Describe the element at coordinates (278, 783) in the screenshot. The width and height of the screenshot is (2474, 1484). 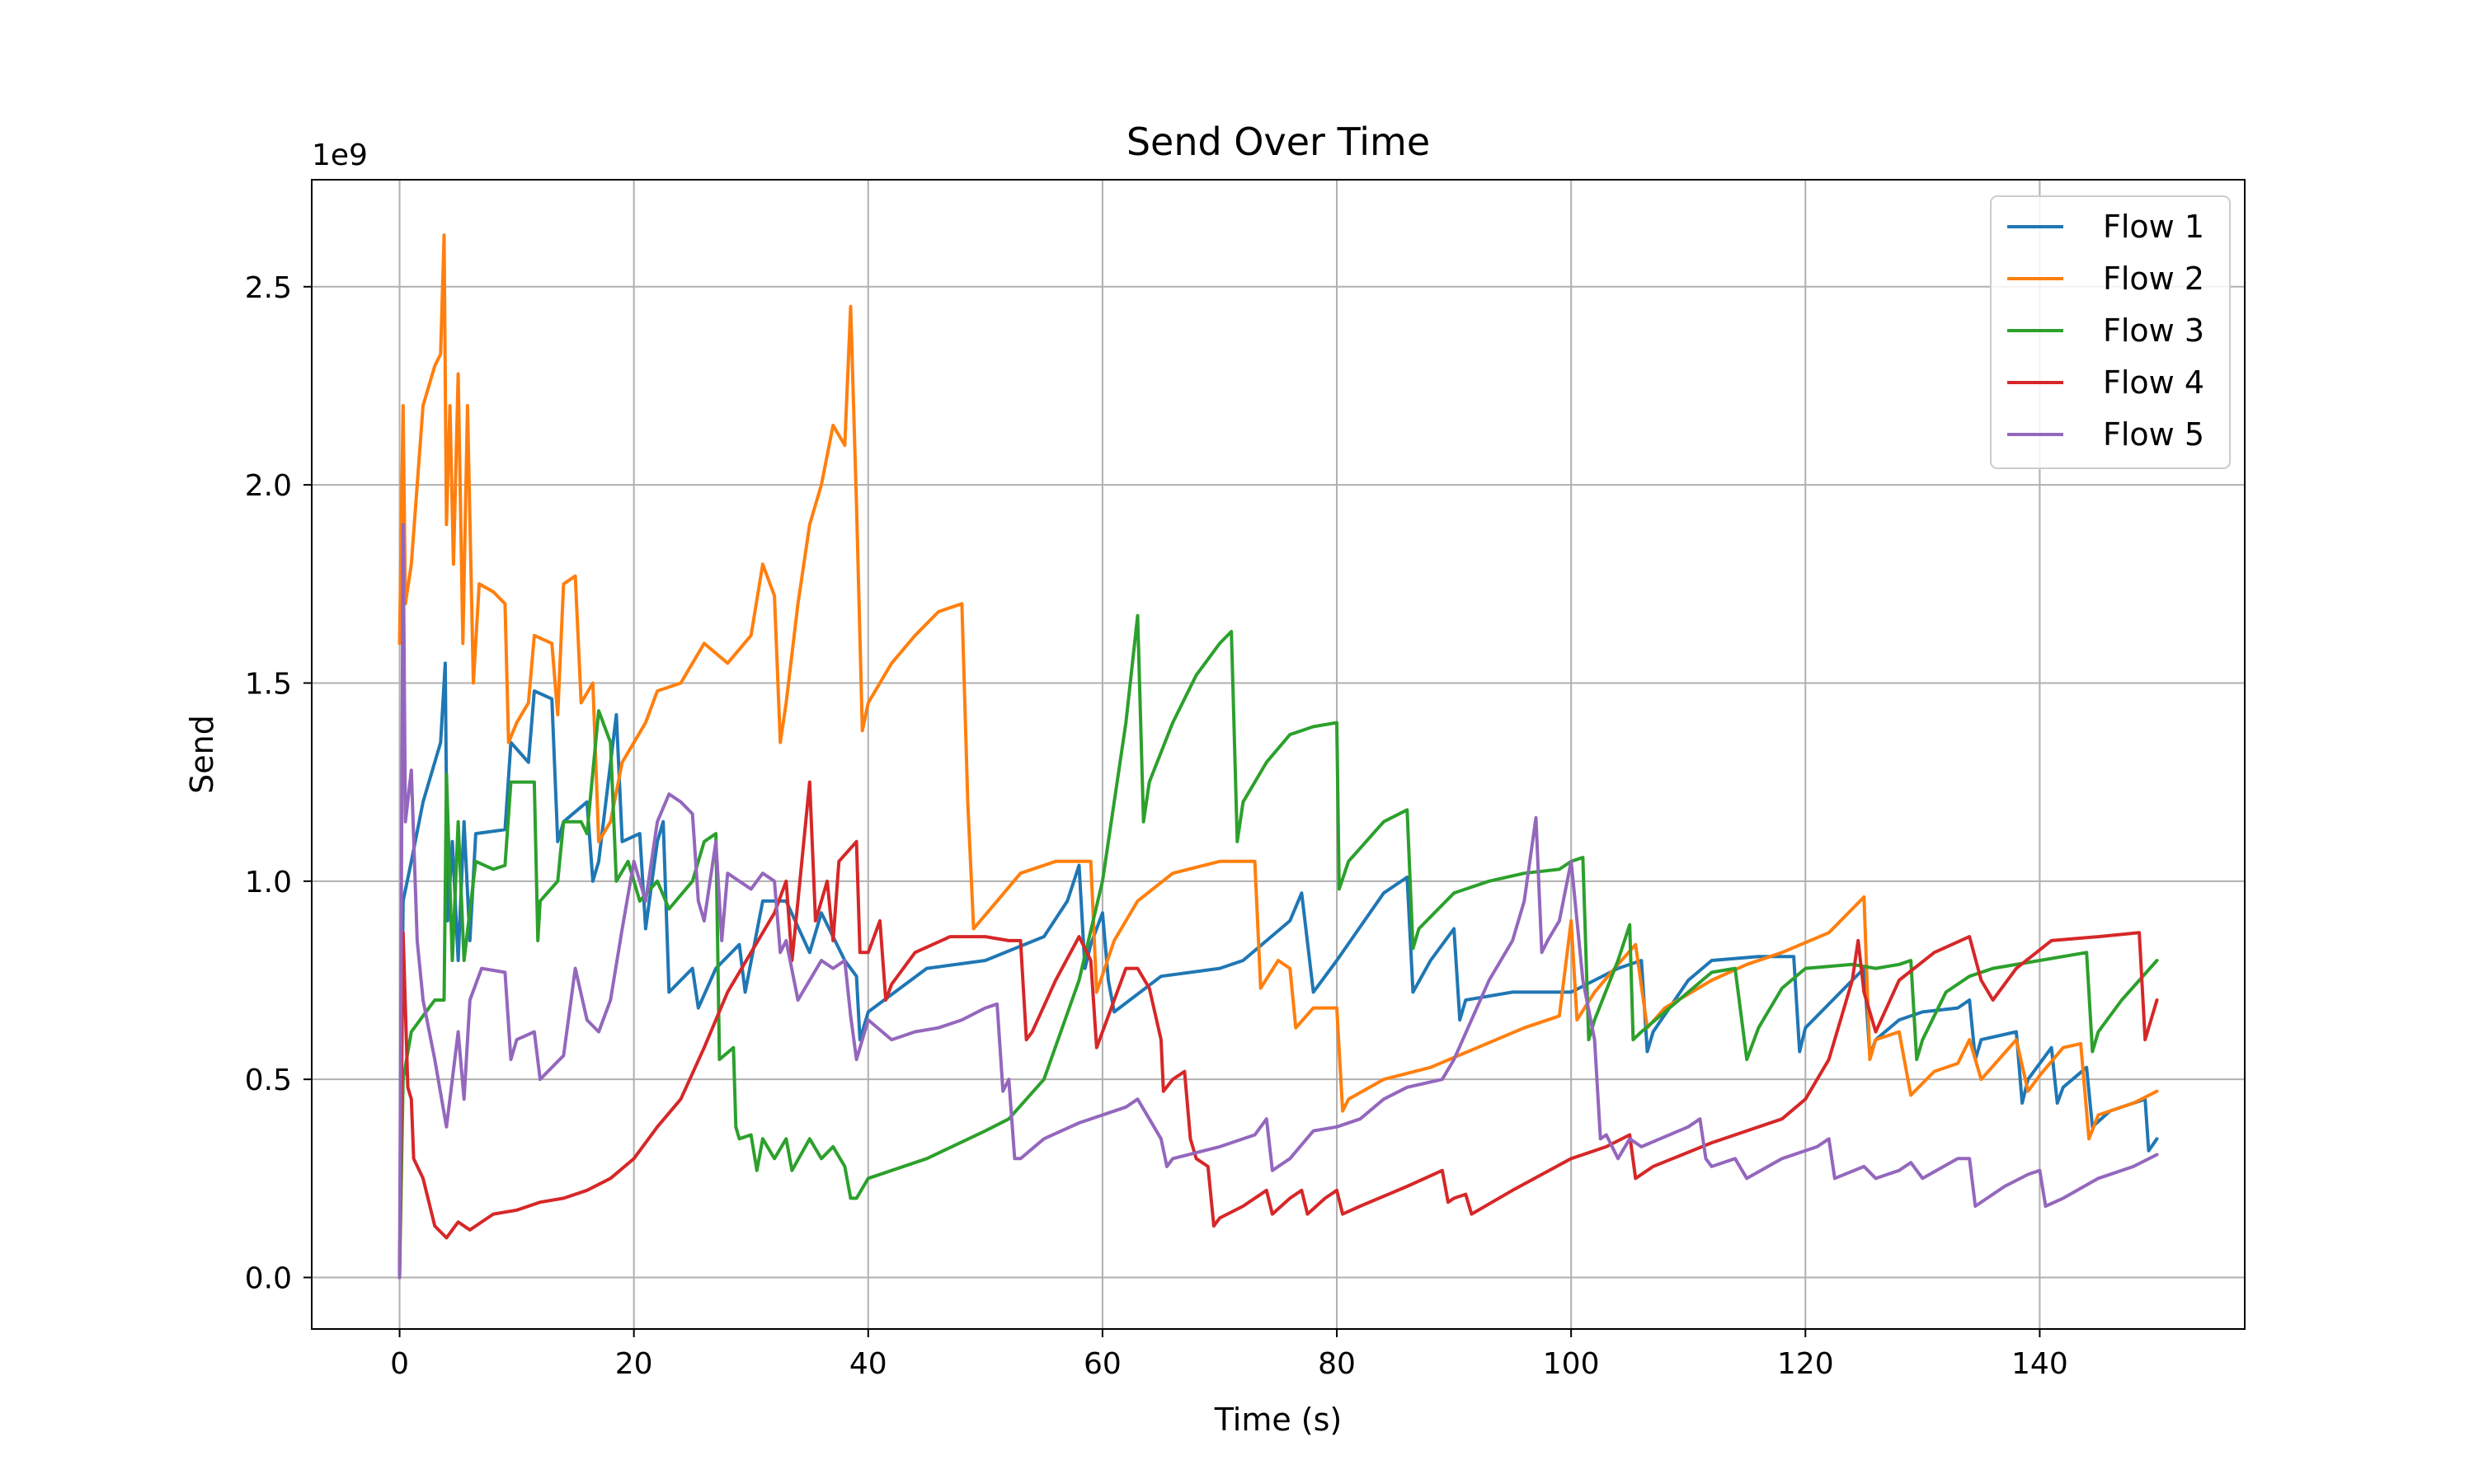
I see `y-axis-ticks: 0.0 0.5 1.0 1.5 2.0 2.5` at that location.